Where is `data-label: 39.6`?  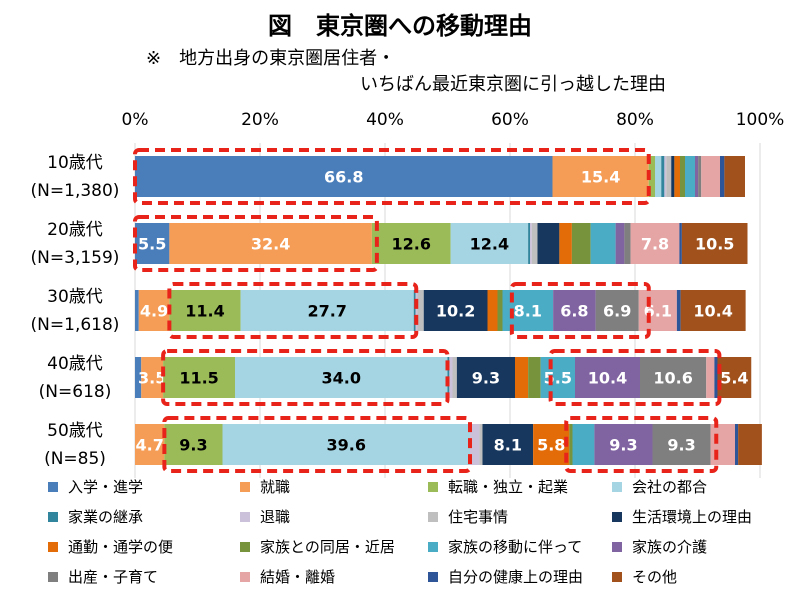 data-label: 39.6 is located at coordinates (346, 445).